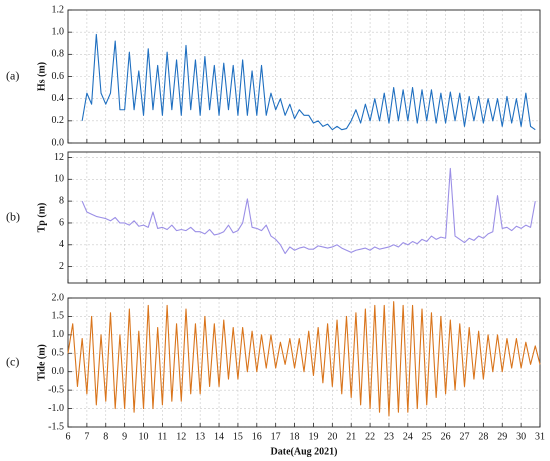 This screenshot has width=550, height=461. Describe the element at coordinates (12, 75) in the screenshot. I see `panel-label: (a)` at that location.